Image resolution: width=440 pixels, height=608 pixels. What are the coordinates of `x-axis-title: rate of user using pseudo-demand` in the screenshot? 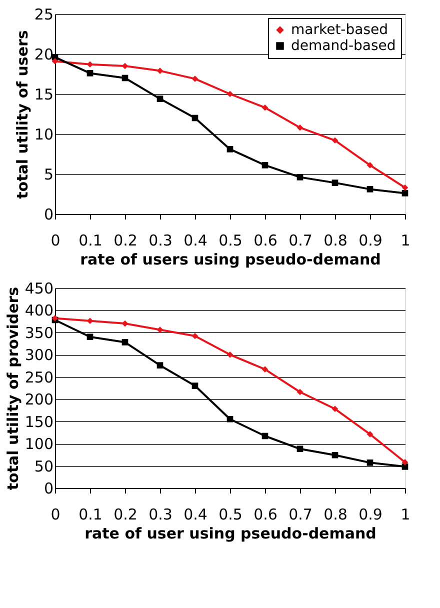 It's located at (230, 533).